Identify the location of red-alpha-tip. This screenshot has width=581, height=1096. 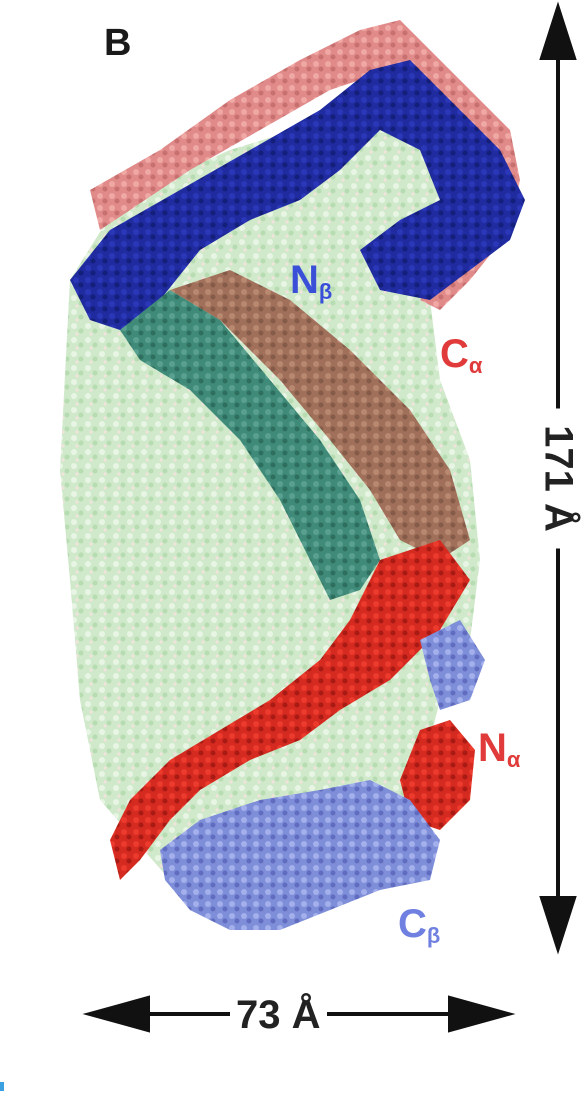
(437, 775).